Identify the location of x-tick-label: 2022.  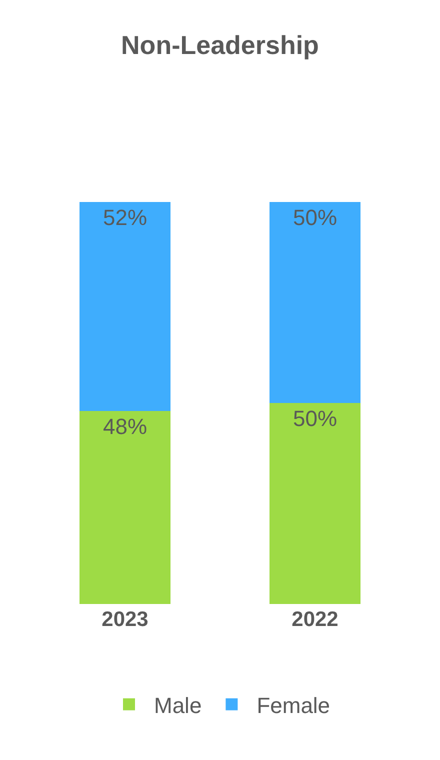
(315, 619).